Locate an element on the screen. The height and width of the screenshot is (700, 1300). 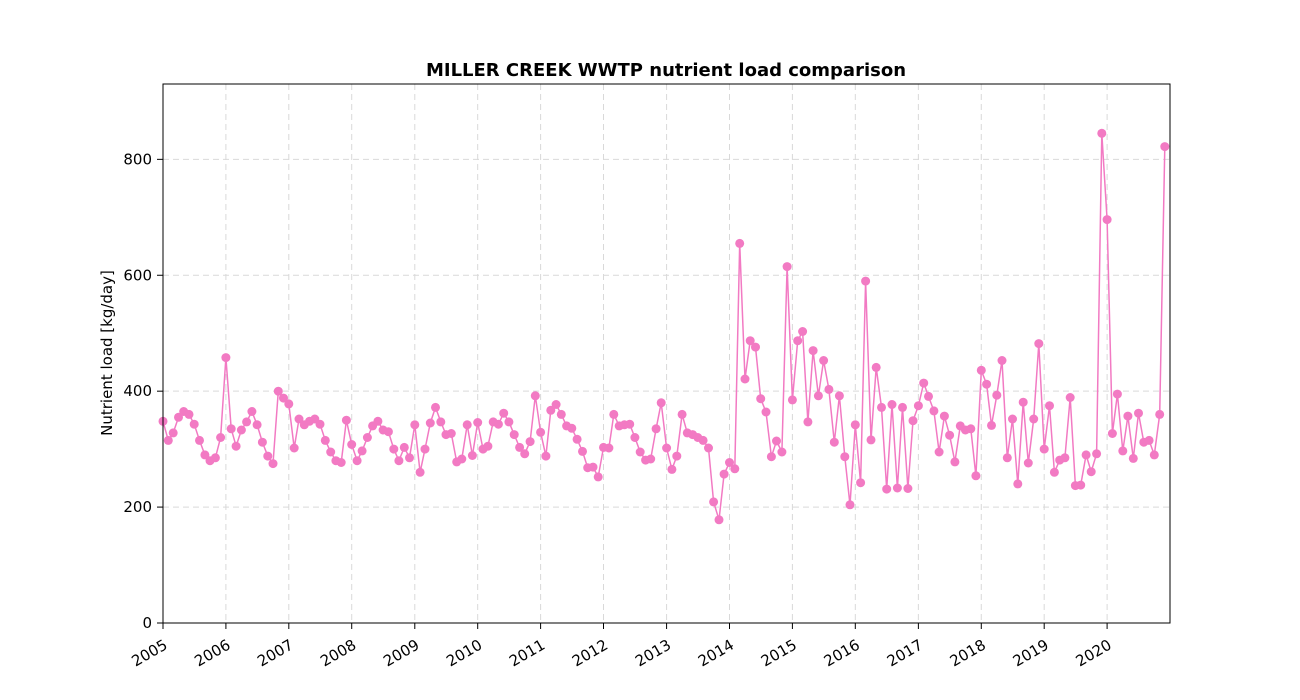
y-tick-label: 800 is located at coordinates (137, 159).